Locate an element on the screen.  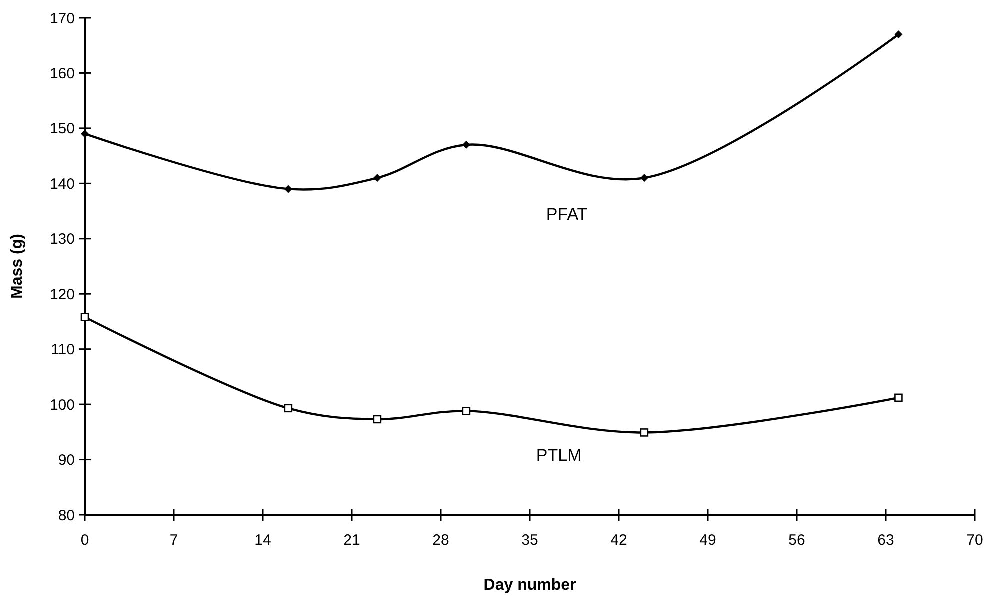
y-tick-label: 140 is located at coordinates (62, 184).